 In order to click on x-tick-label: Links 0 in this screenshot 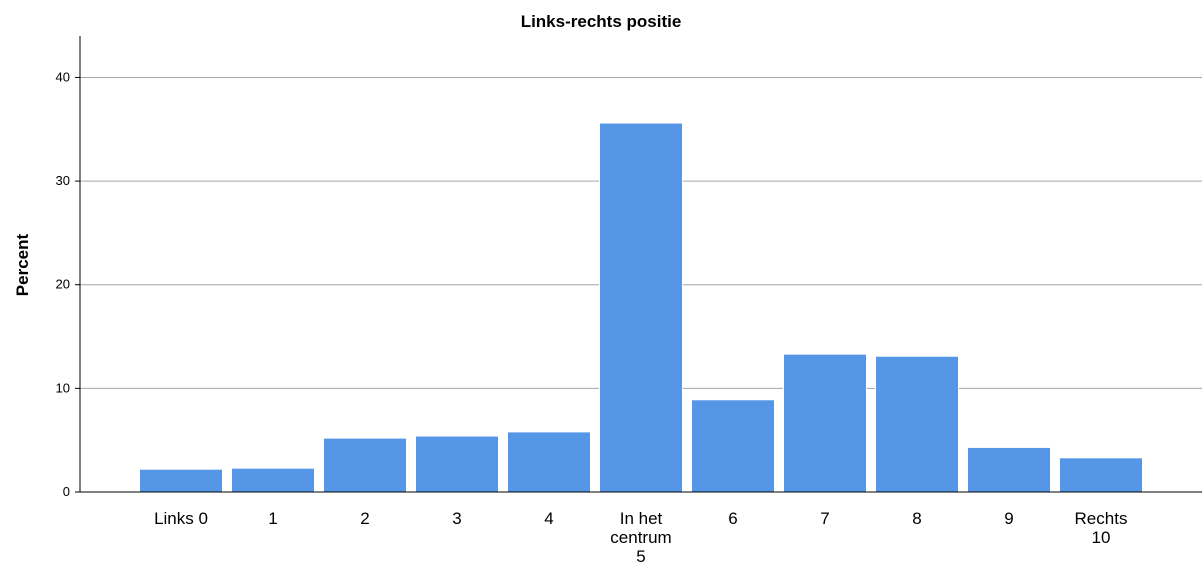, I will do `click(181, 518)`.